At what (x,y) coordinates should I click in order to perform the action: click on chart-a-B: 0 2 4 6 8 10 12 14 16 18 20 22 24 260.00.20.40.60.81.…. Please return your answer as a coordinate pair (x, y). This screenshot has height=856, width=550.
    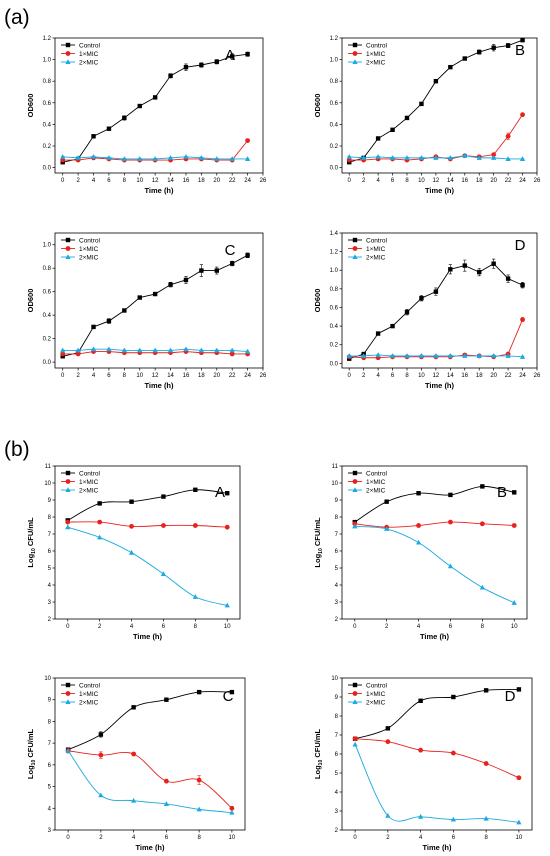
    Looking at the image, I should click on (427, 115).